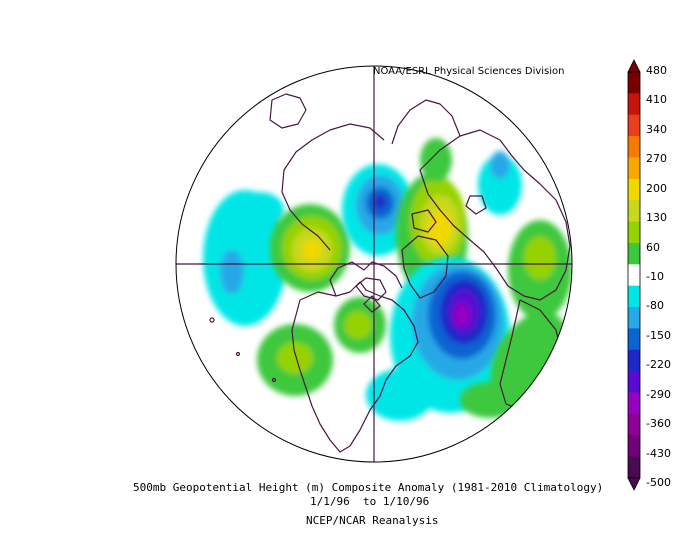 The image size is (700, 542). I want to click on colorbar-tick-label: 130, so click(656, 218).